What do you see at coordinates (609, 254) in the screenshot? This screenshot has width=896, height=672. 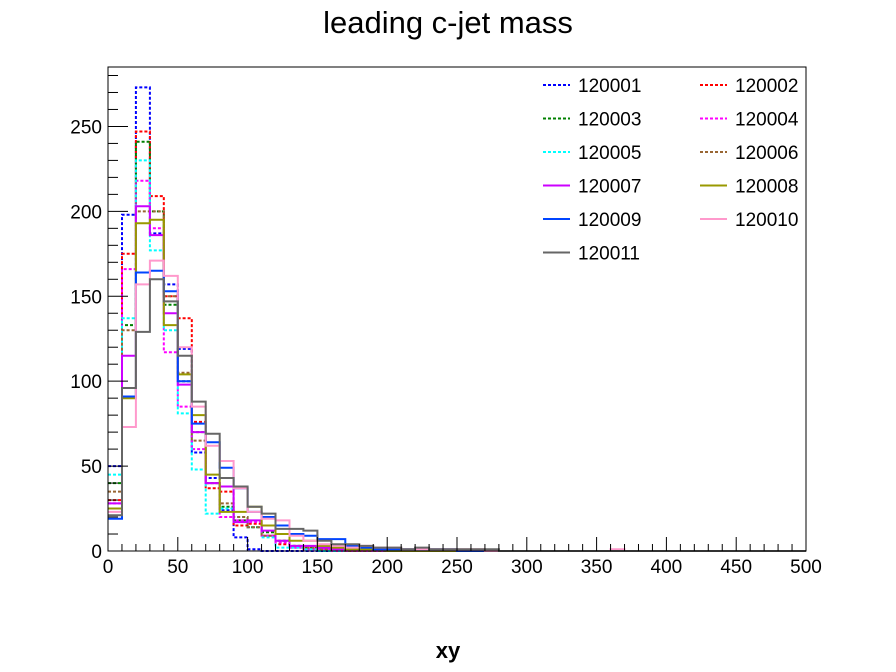 I see `legend-label: 120011` at bounding box center [609, 254].